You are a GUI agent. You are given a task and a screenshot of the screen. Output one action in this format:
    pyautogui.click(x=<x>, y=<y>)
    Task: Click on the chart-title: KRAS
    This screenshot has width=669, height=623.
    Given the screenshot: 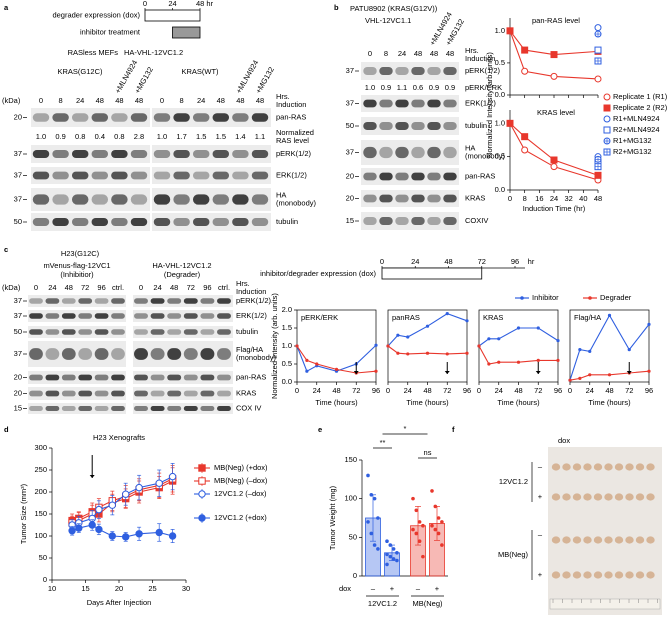 What is the action you would take?
    pyautogui.click(x=493, y=317)
    